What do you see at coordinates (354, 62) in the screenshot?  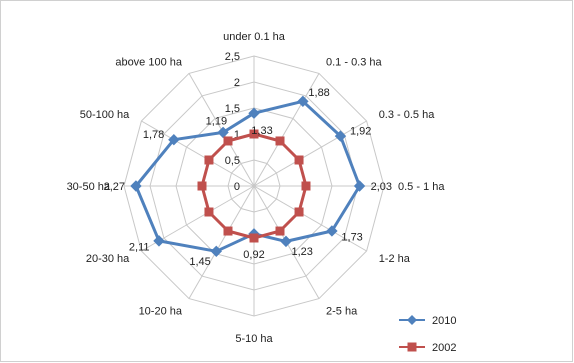 I see `category-label: 0.1 - 0.3 ha` at bounding box center [354, 62].